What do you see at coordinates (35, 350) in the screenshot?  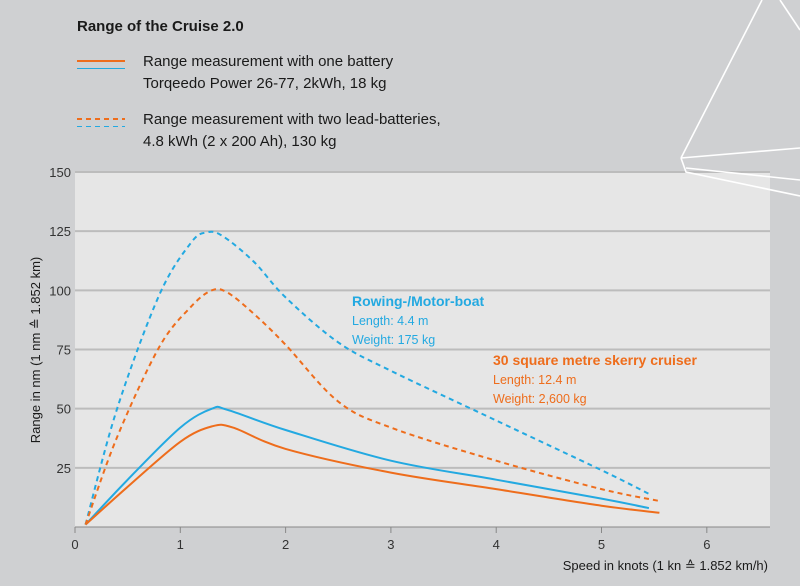 I see `y-axis-label: Range in nm (1 nm ≙ 1.852 km)` at bounding box center [35, 350].